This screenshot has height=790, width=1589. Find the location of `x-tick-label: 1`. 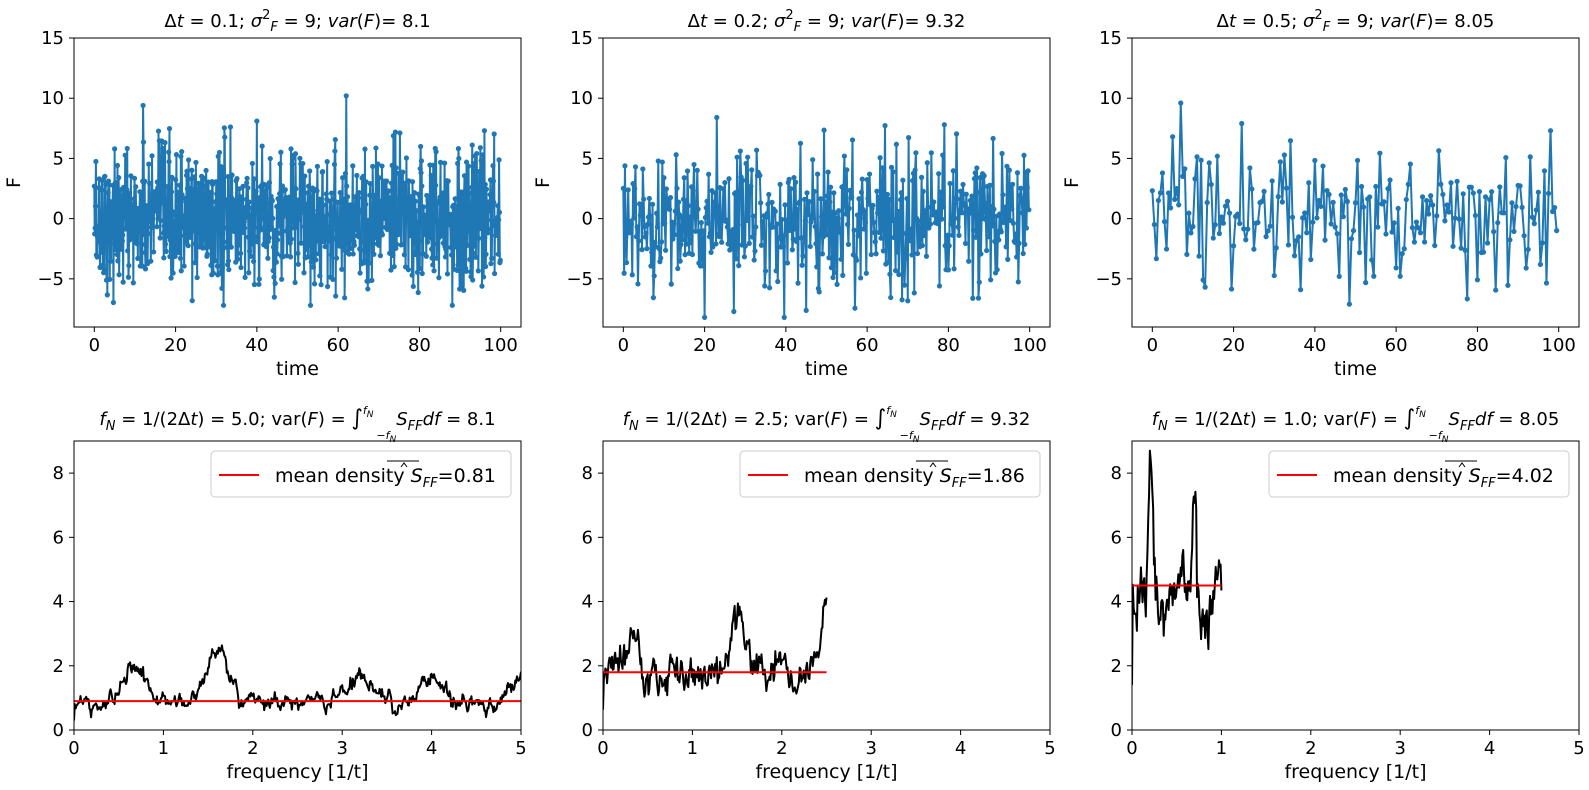

x-tick-label: 1 is located at coordinates (1221, 748).